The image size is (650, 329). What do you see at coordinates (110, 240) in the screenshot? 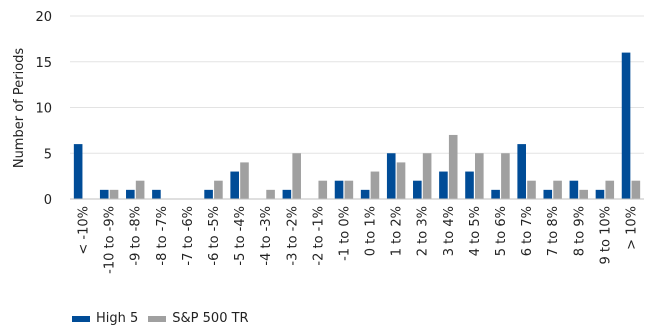
I see `x-tick-label: -10 to -9%` at bounding box center [110, 240].